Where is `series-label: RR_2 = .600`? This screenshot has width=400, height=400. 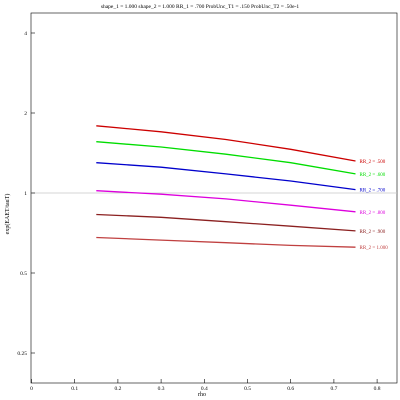 series-label: RR_2 = .600 is located at coordinates (373, 175).